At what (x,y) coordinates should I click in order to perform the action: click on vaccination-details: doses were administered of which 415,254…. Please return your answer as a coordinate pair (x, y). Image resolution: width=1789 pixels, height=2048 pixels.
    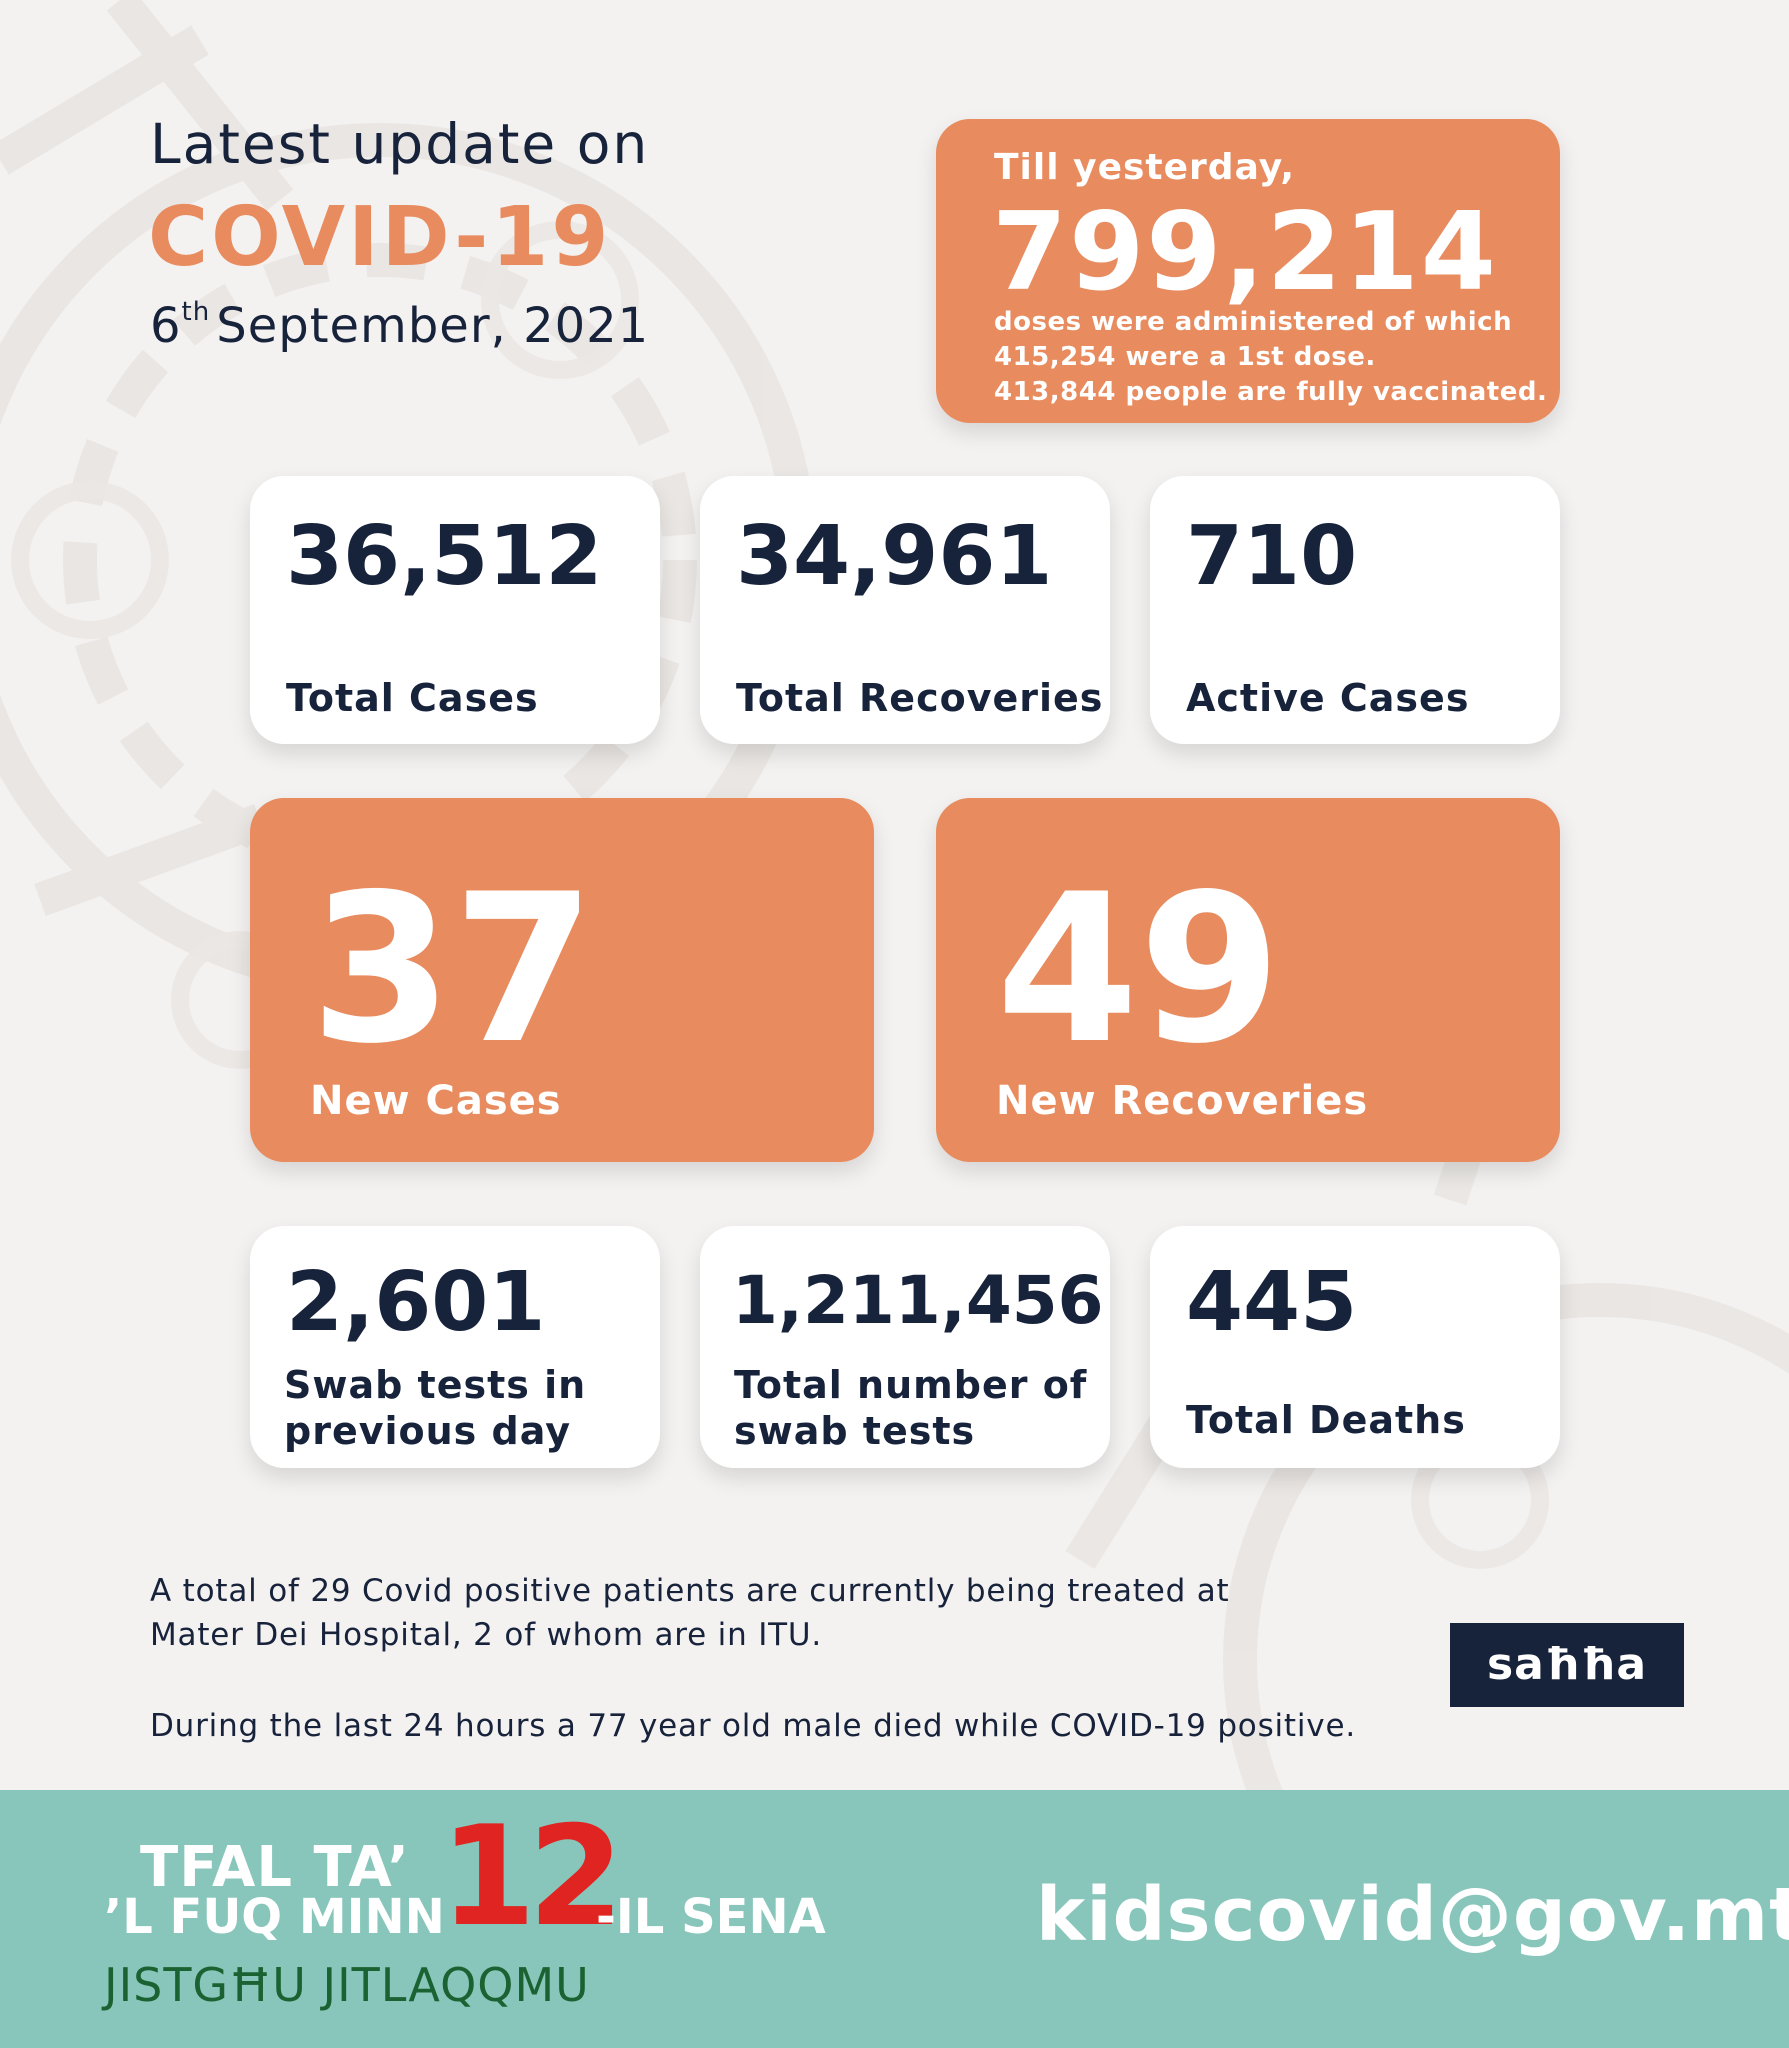
    Looking at the image, I should click on (1274, 357).